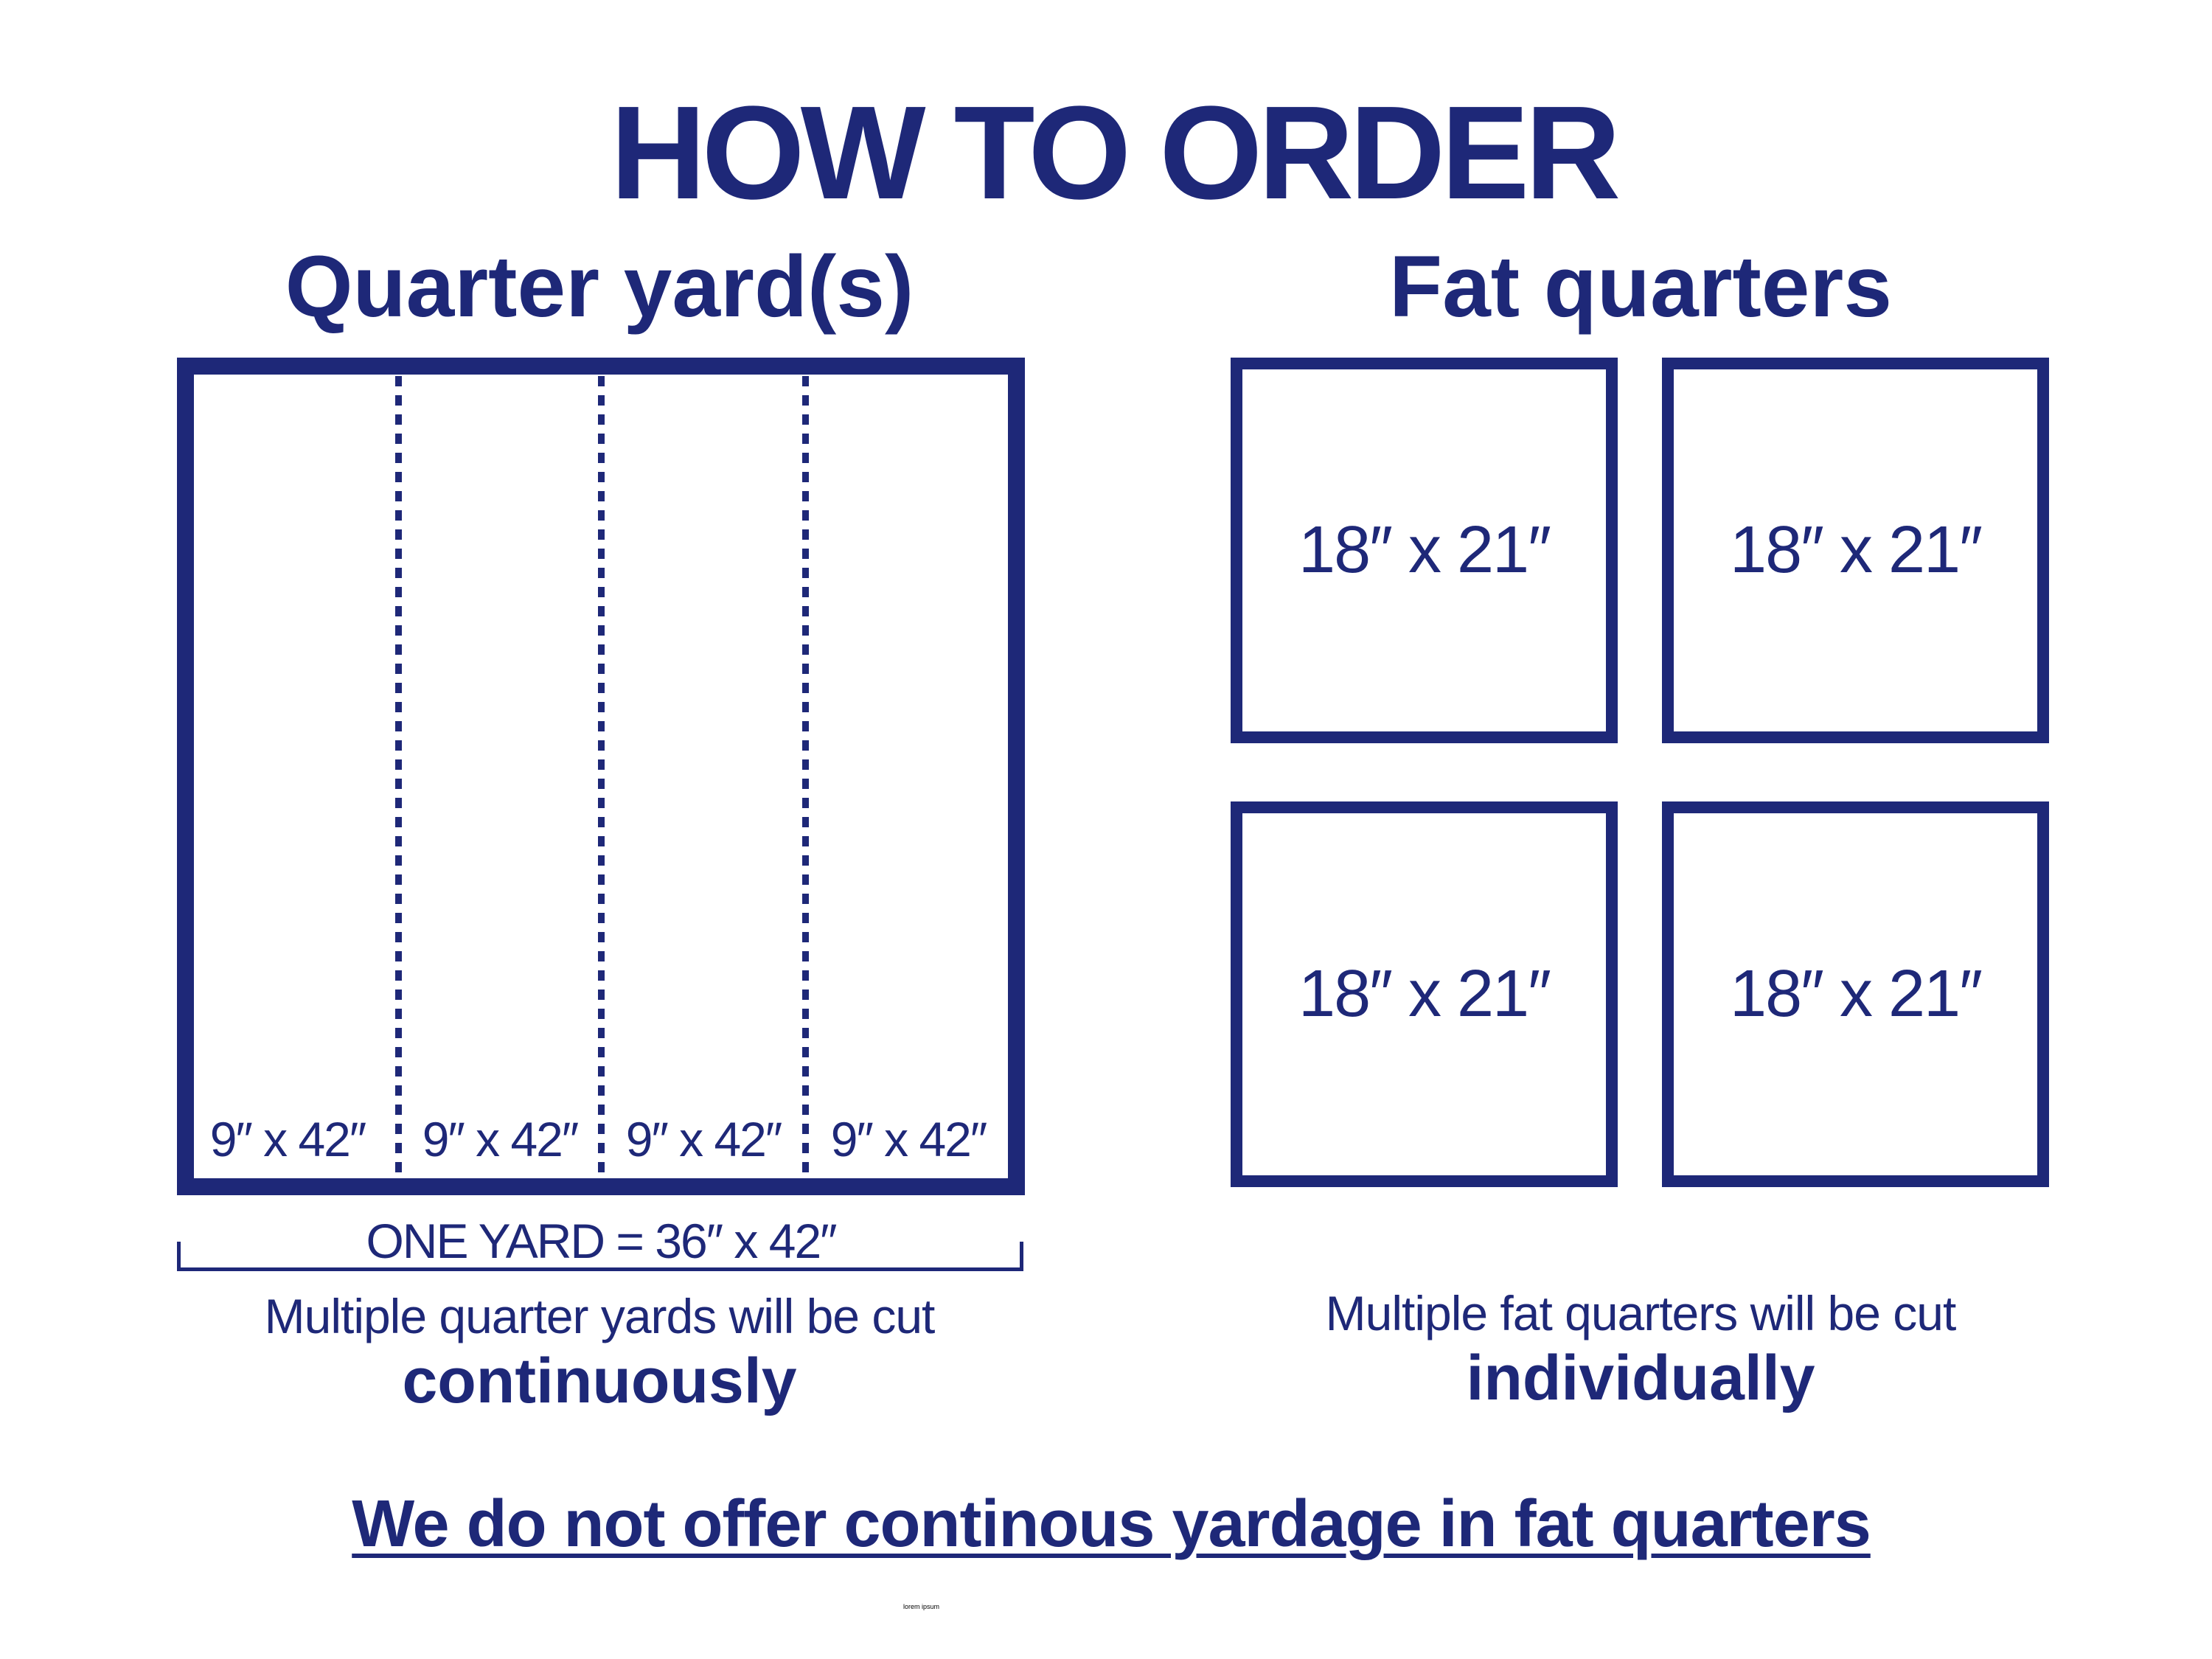  Describe the element at coordinates (599, 286) in the screenshot. I see `quarter-yard-heading: Quarter yard(s)` at that location.